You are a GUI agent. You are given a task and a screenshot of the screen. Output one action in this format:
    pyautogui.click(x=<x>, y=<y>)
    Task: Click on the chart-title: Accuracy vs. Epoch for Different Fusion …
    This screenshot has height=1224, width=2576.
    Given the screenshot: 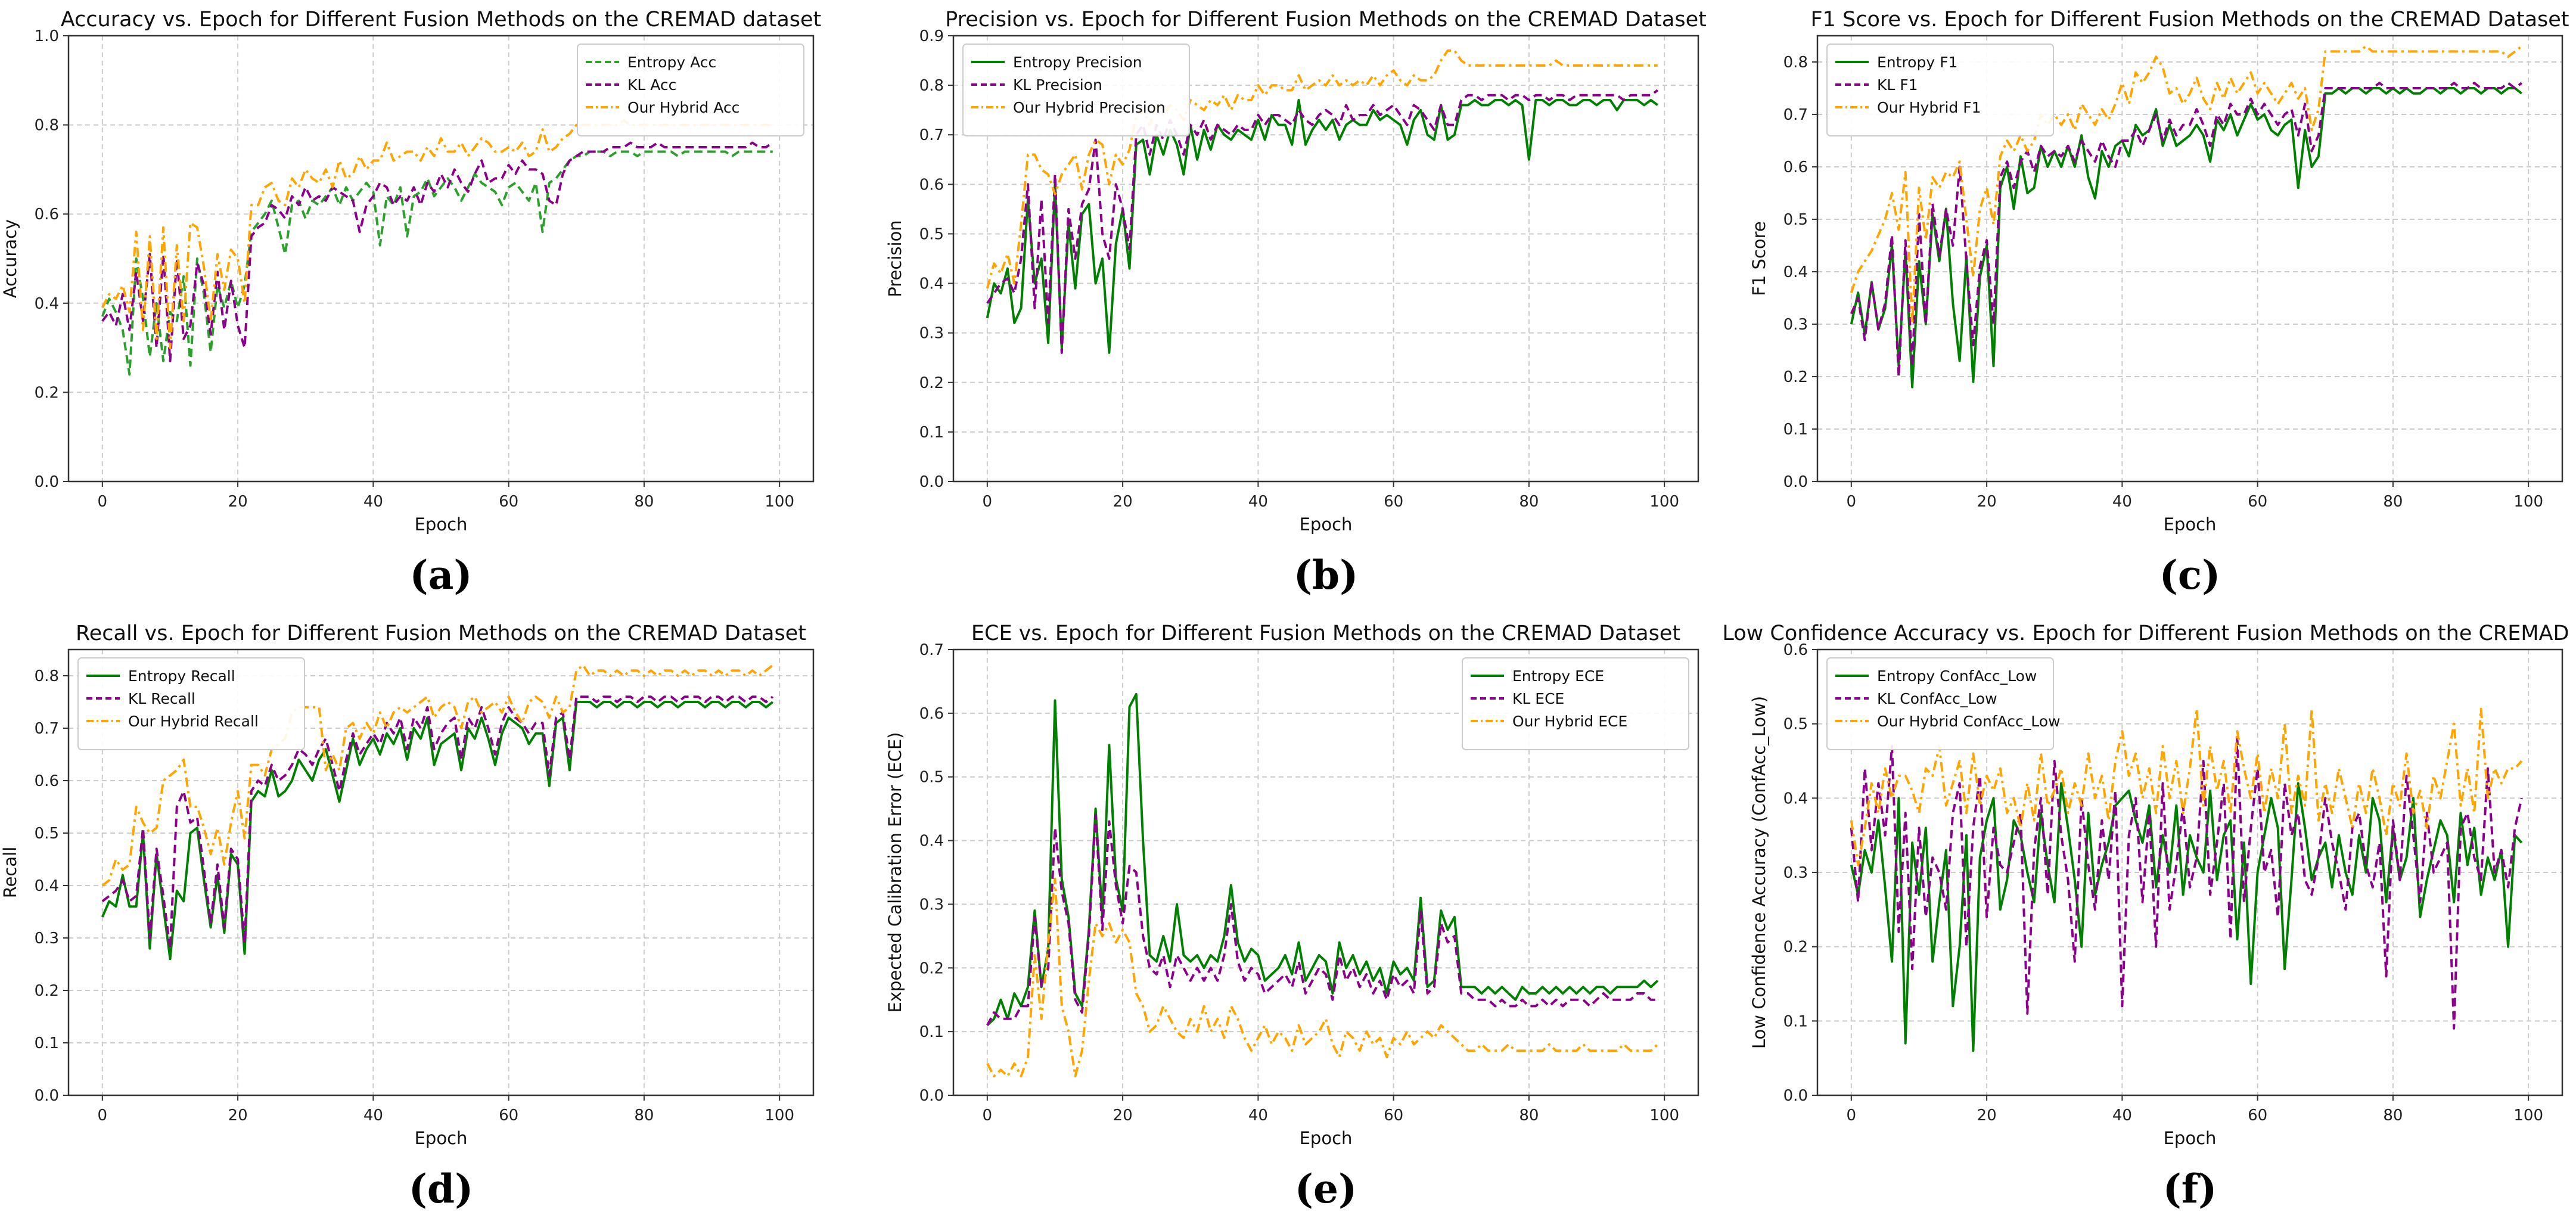 What is the action you would take?
    pyautogui.click(x=442, y=20)
    